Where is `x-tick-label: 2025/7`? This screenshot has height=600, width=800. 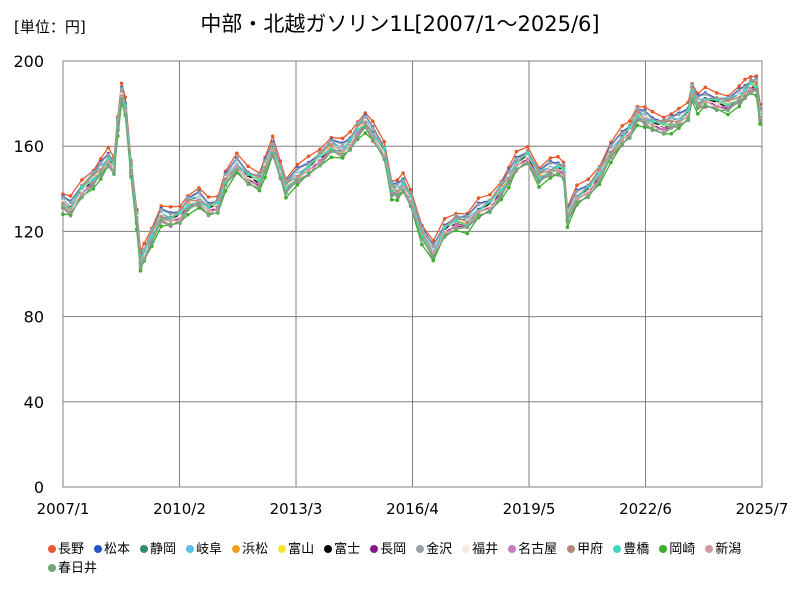
x-tick-label: 2025/7 is located at coordinates (762, 509).